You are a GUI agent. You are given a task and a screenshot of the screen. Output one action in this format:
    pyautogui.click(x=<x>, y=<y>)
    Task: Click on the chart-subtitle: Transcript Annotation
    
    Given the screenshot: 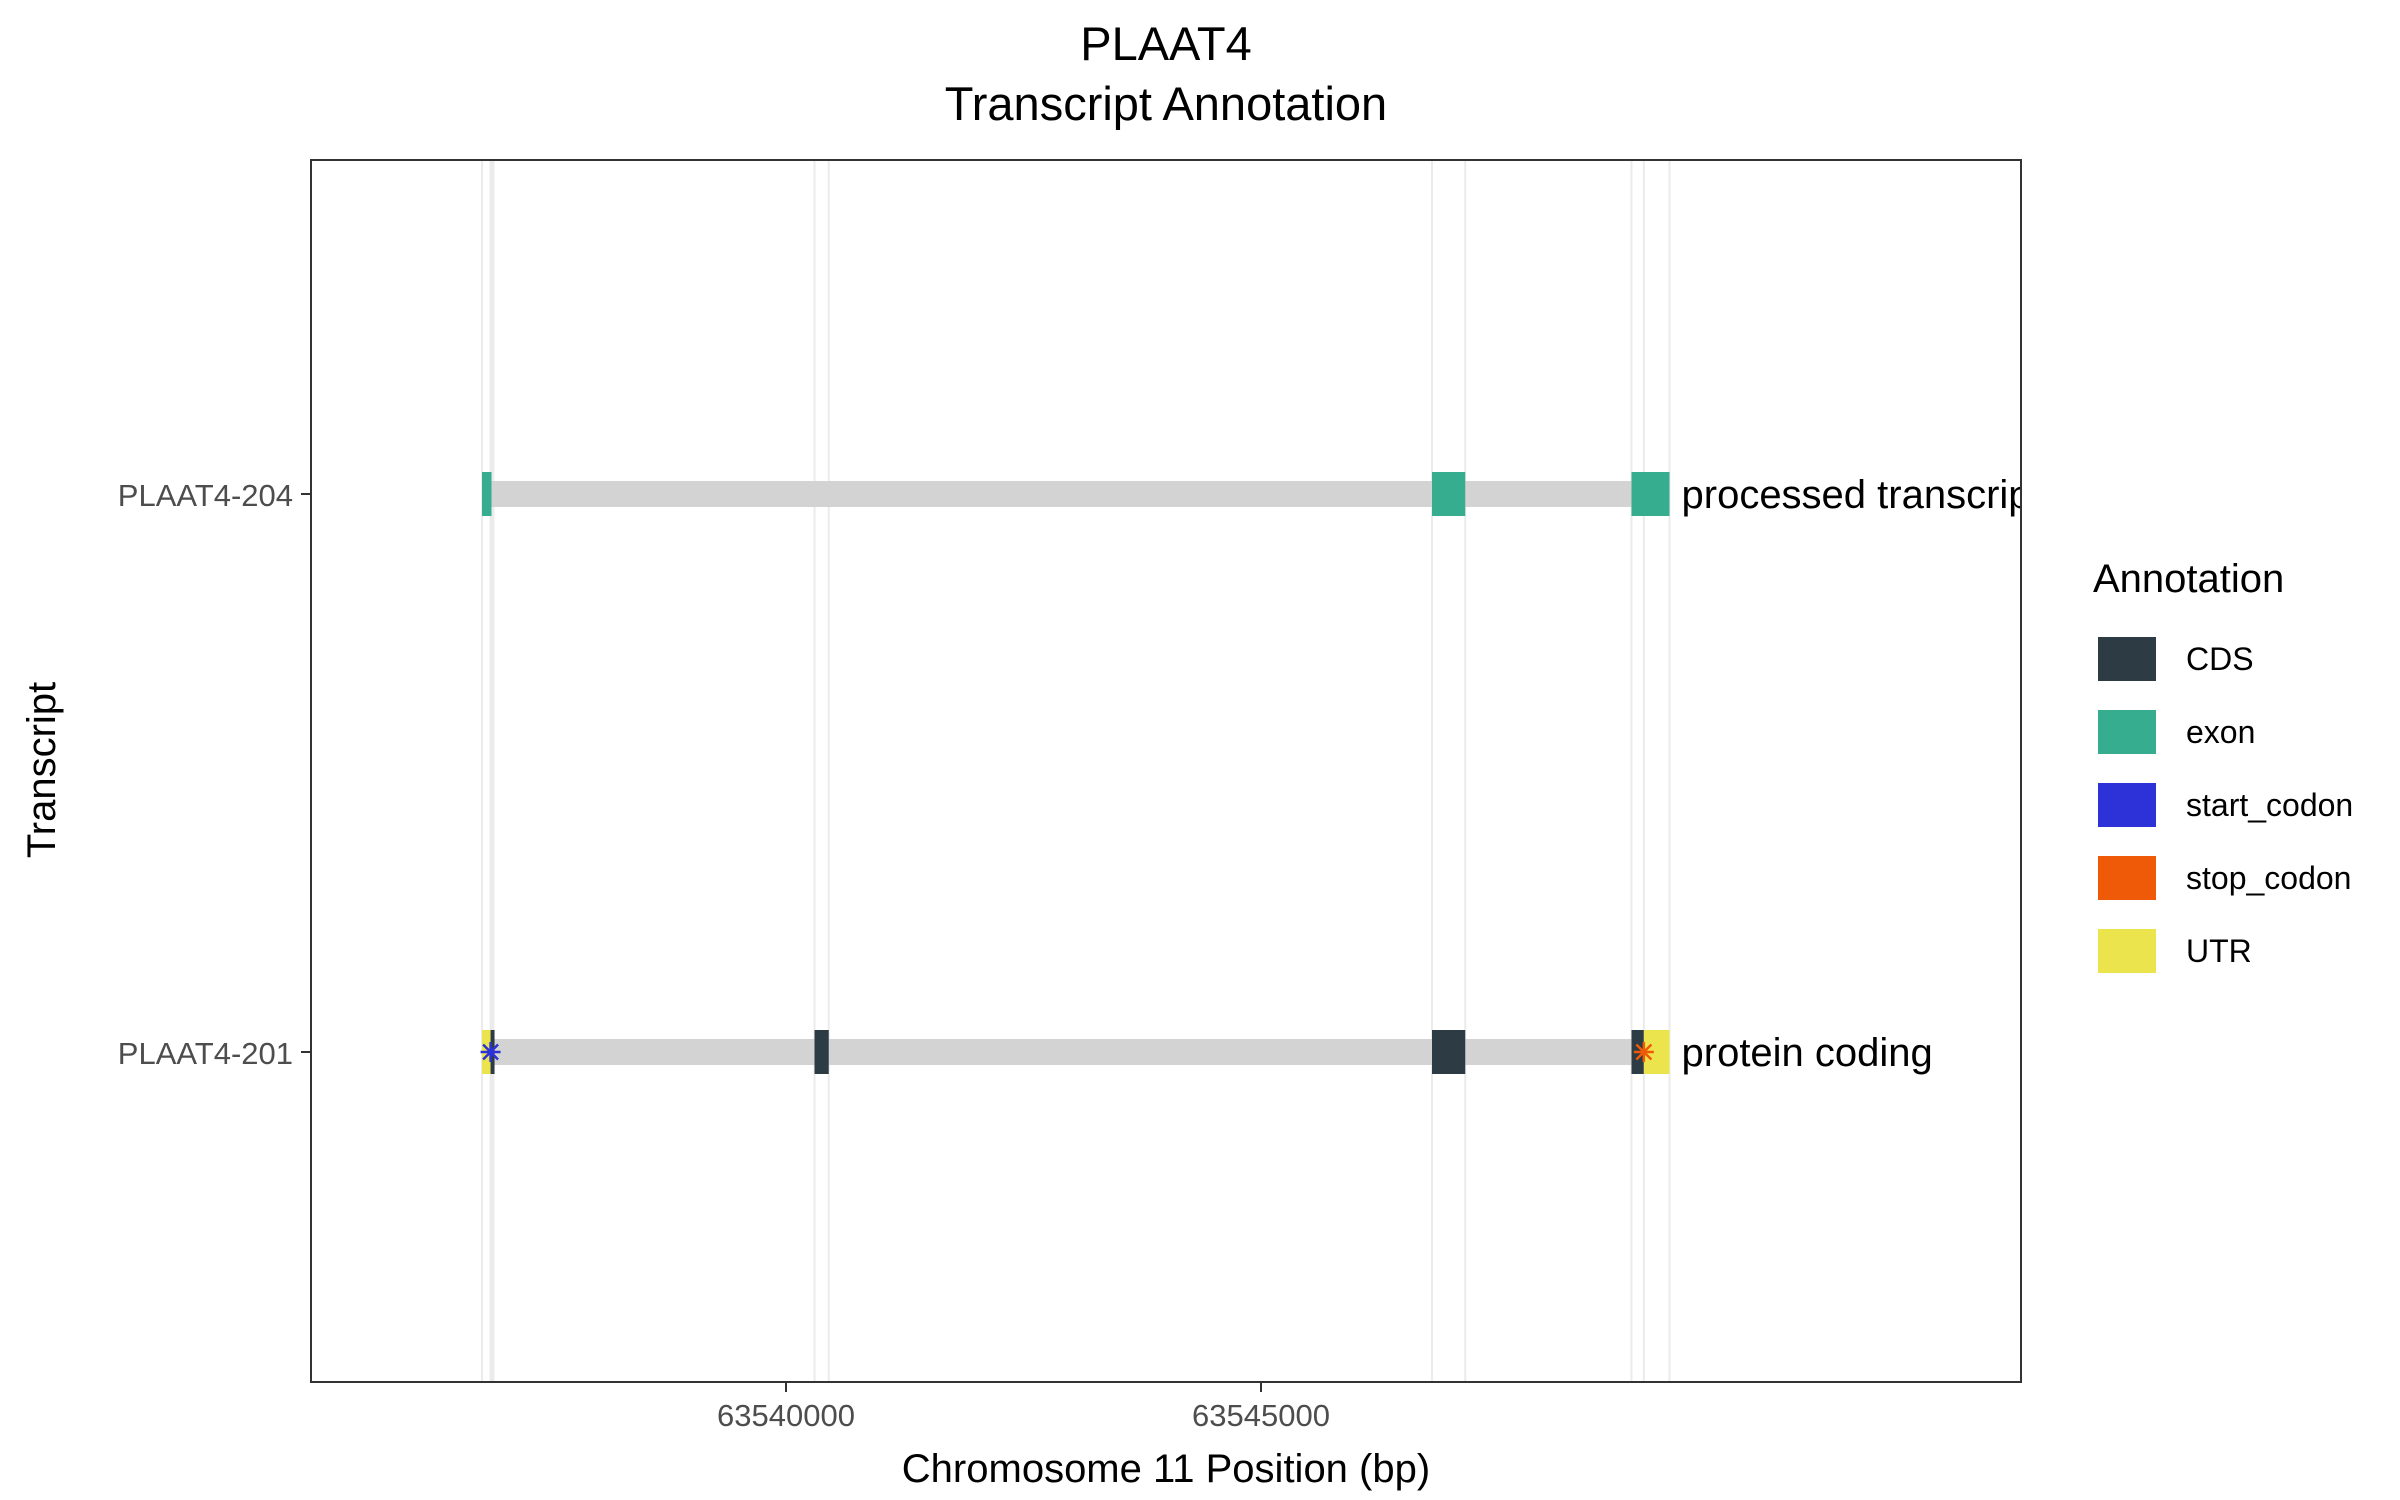 What is the action you would take?
    pyautogui.click(x=1166, y=103)
    